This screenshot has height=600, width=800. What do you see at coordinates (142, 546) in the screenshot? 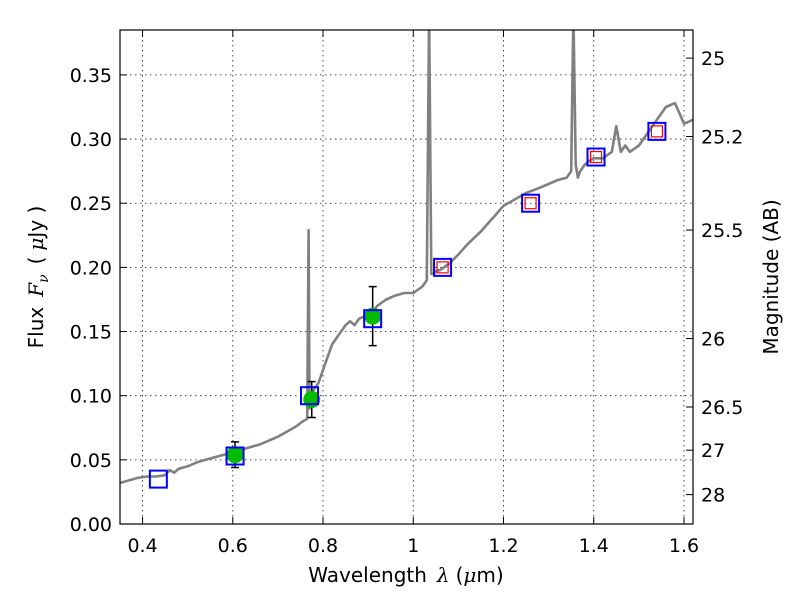
I see `x-tick-label: 0.4` at bounding box center [142, 546].